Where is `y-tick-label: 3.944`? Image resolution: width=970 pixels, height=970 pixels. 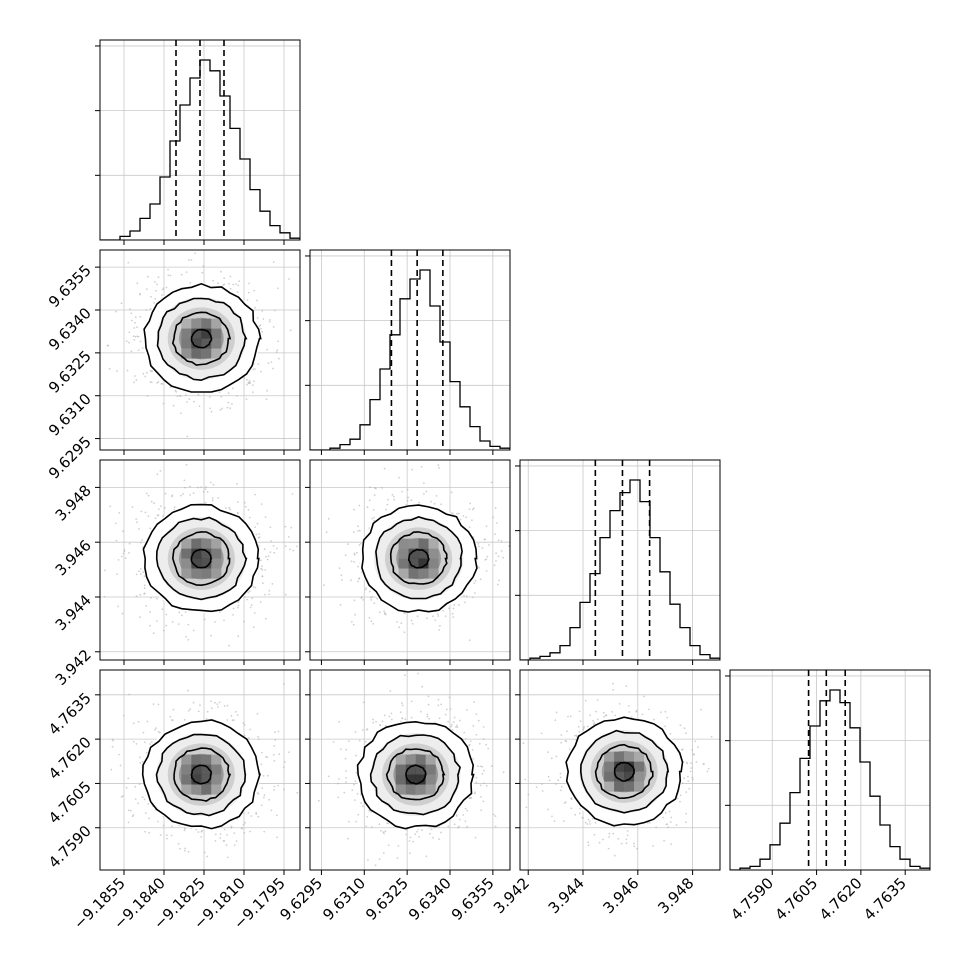 y-tick-label: 3.944 is located at coordinates (73, 612).